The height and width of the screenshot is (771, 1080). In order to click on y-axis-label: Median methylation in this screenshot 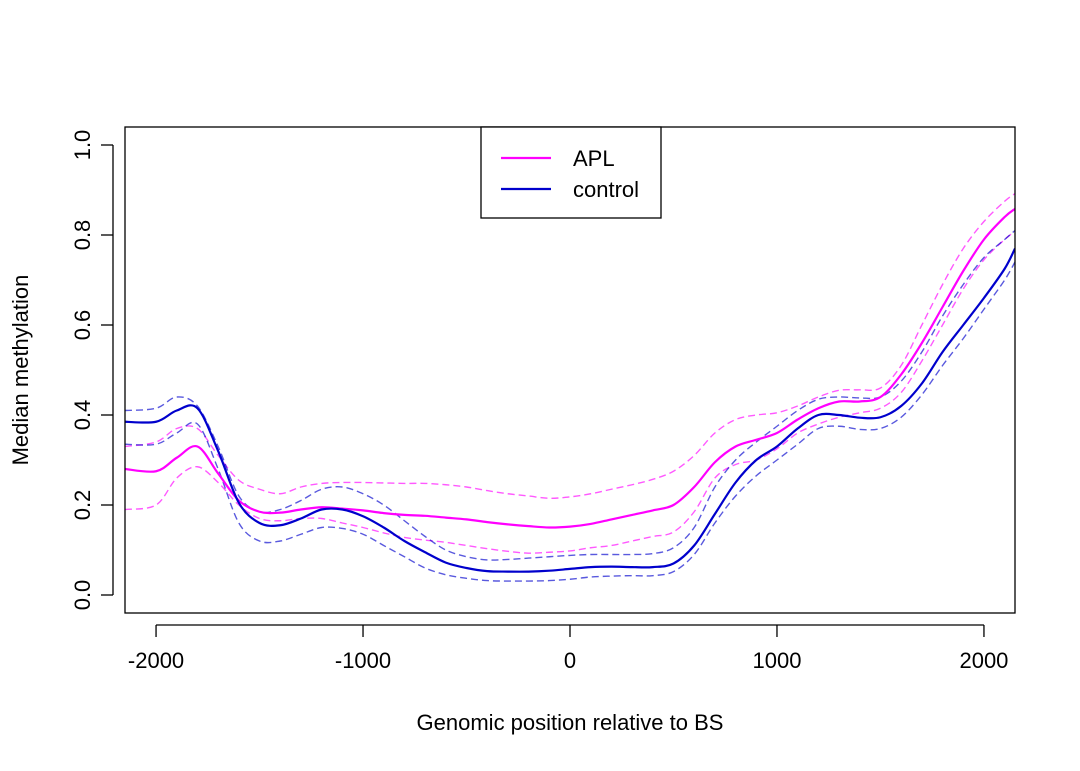, I will do `click(20, 370)`.